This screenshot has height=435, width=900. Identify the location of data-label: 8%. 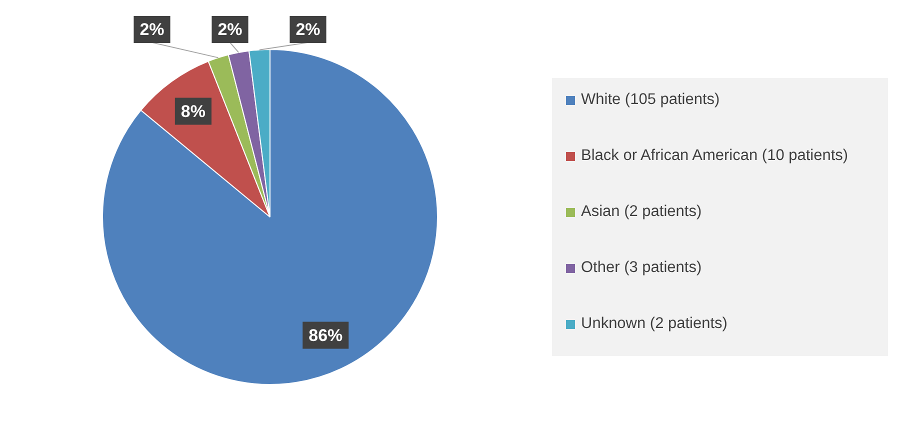
(193, 111).